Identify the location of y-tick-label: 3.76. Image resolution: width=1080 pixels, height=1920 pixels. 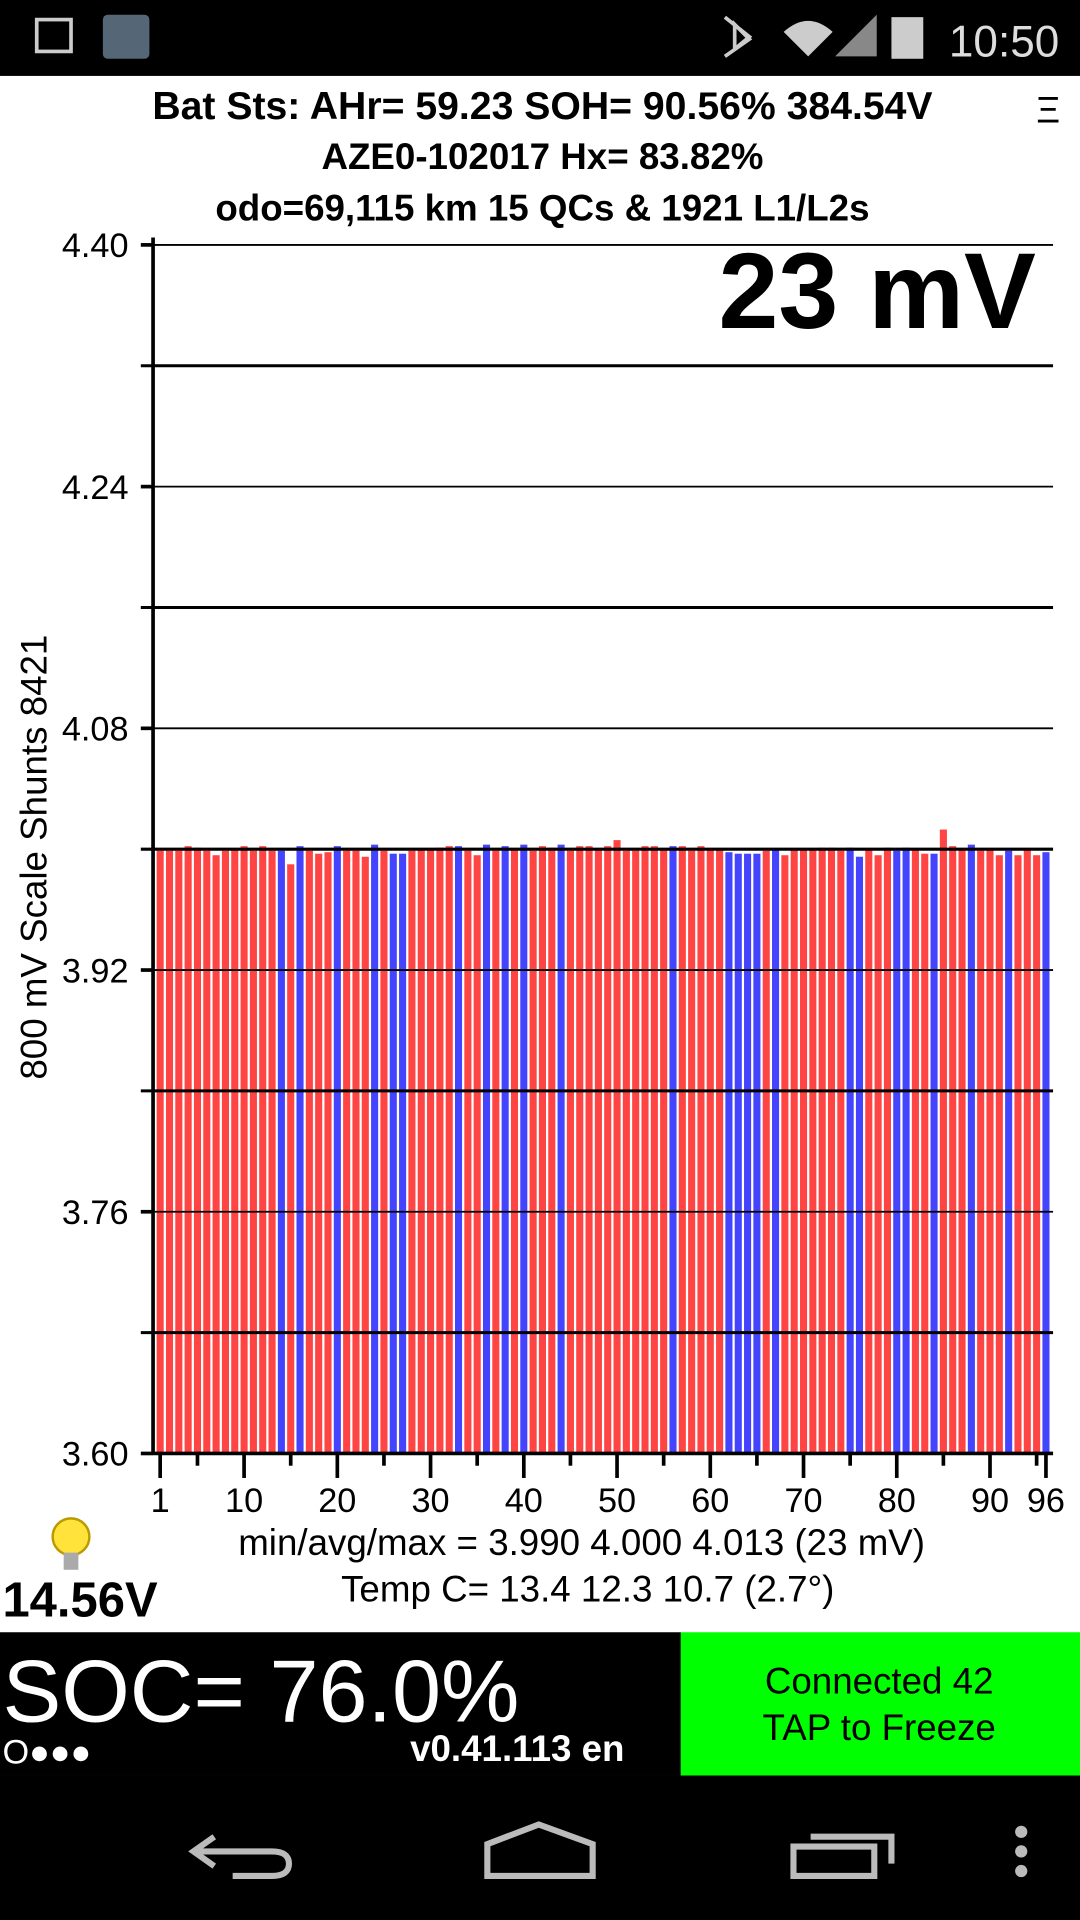
(95, 1213).